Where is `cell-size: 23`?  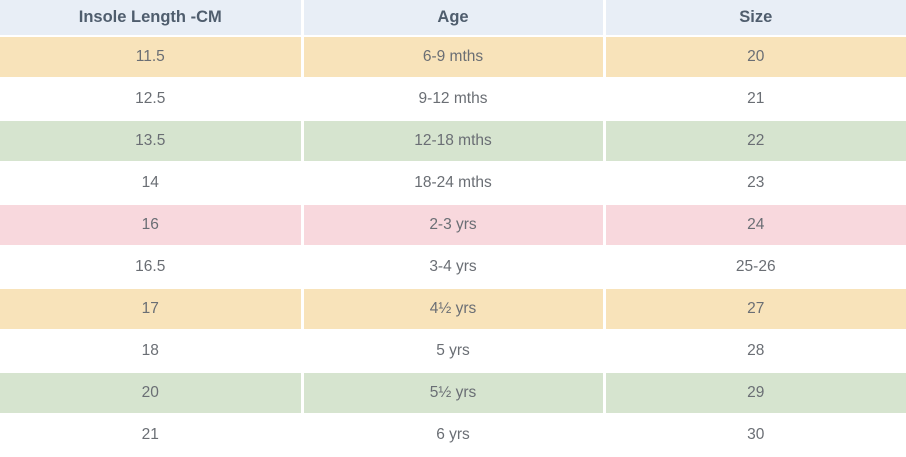
cell-size: 23 is located at coordinates (755, 183).